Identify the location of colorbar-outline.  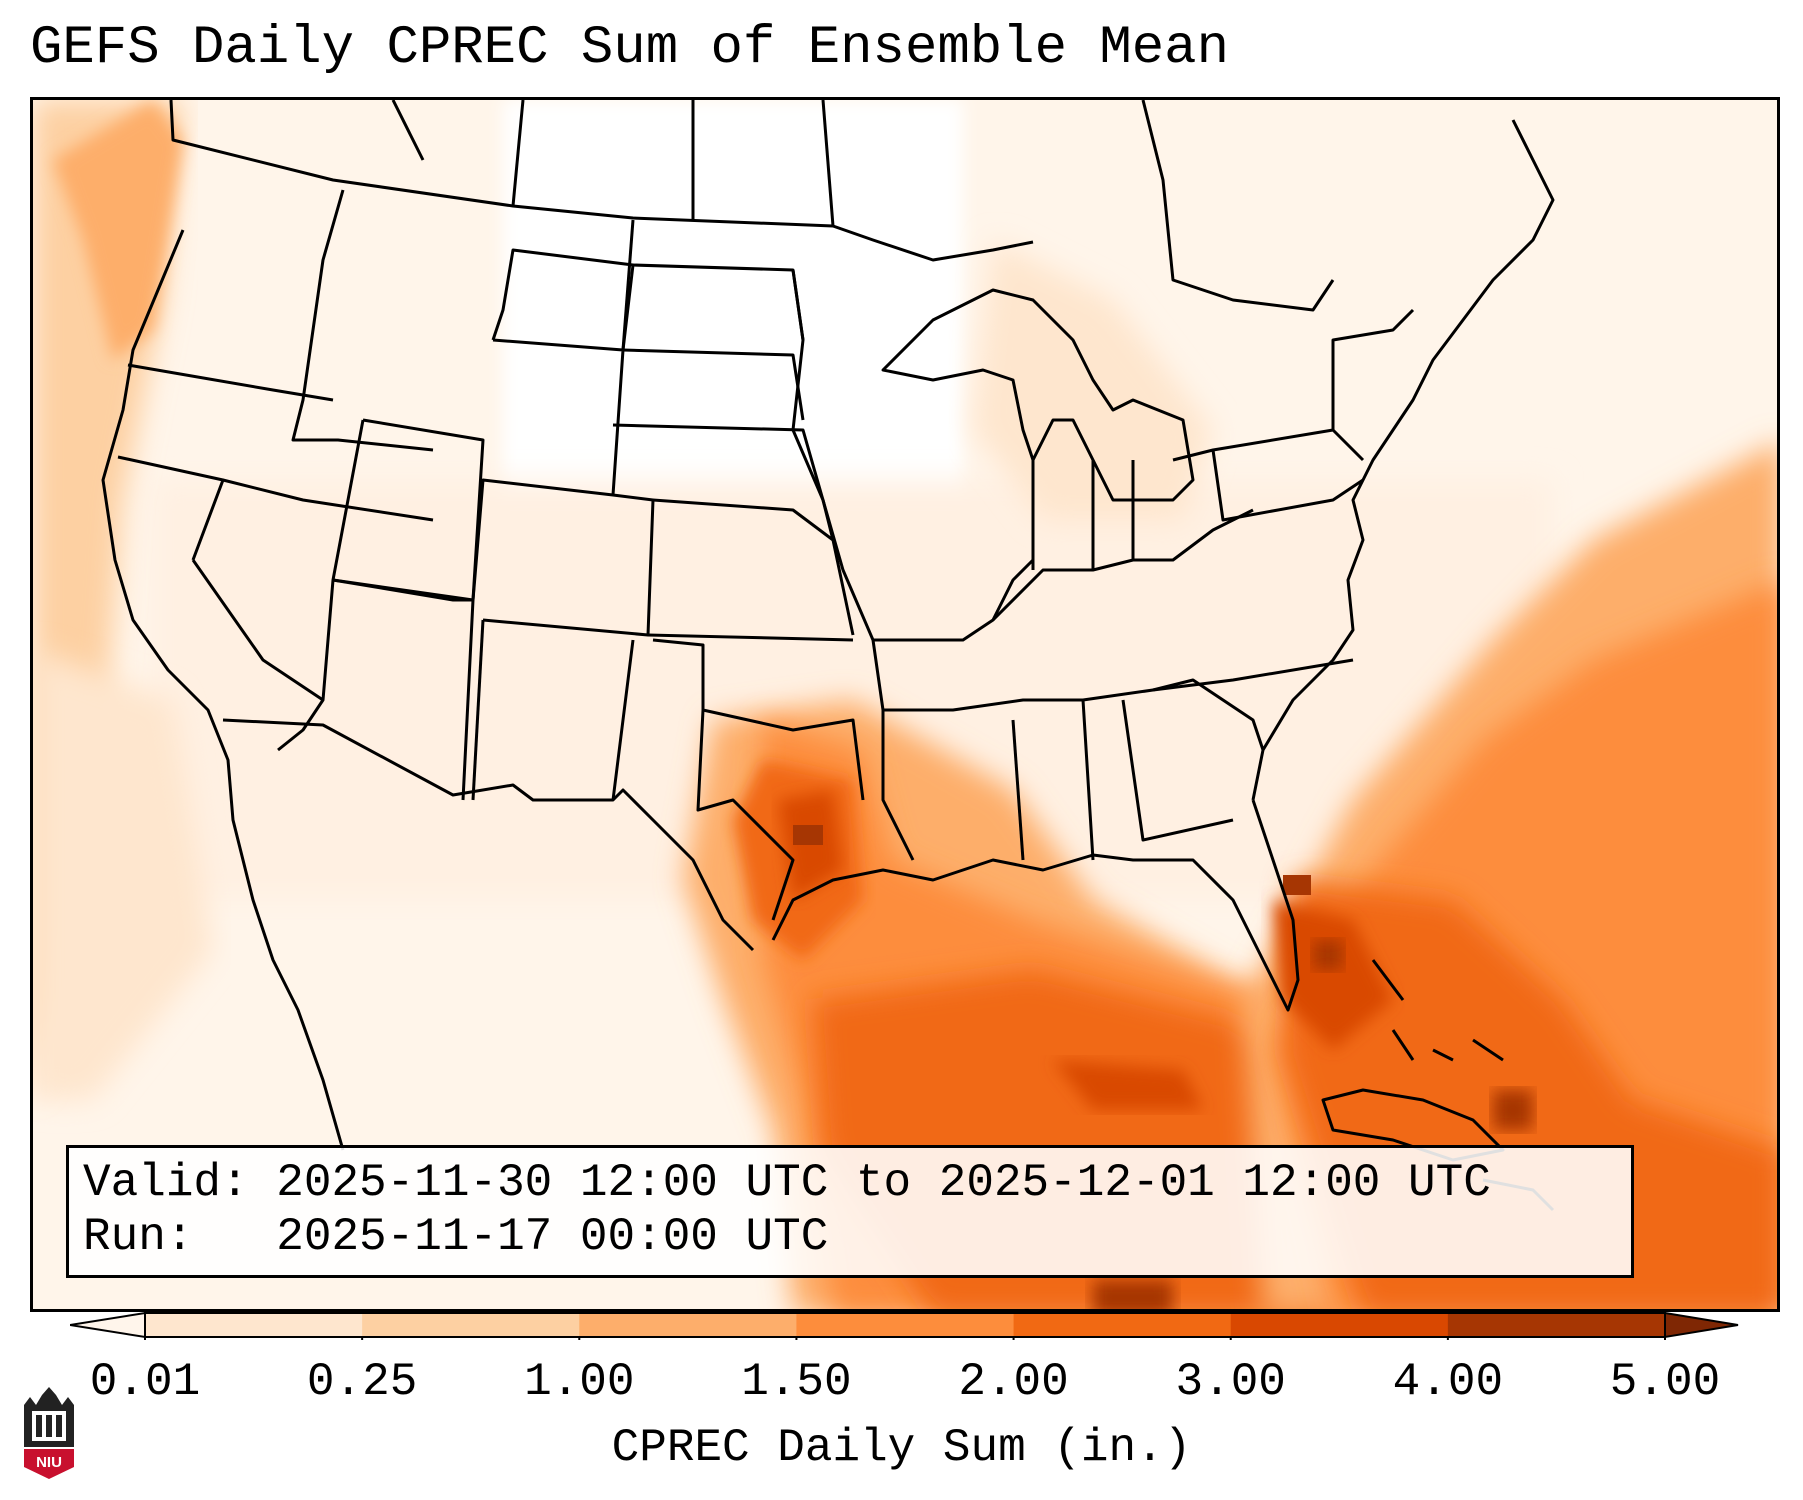
(905, 1325).